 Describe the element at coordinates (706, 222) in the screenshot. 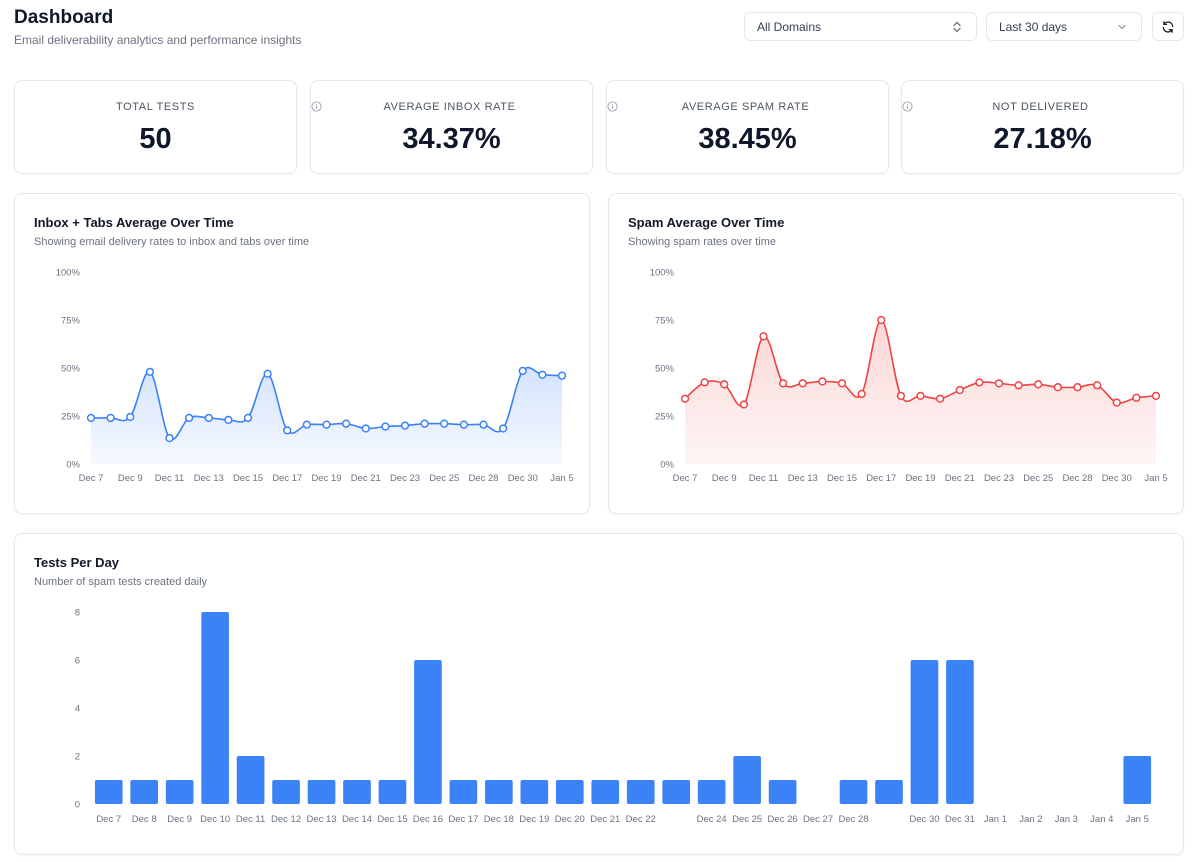

I see `chart-title: Spam Average Over Time` at that location.